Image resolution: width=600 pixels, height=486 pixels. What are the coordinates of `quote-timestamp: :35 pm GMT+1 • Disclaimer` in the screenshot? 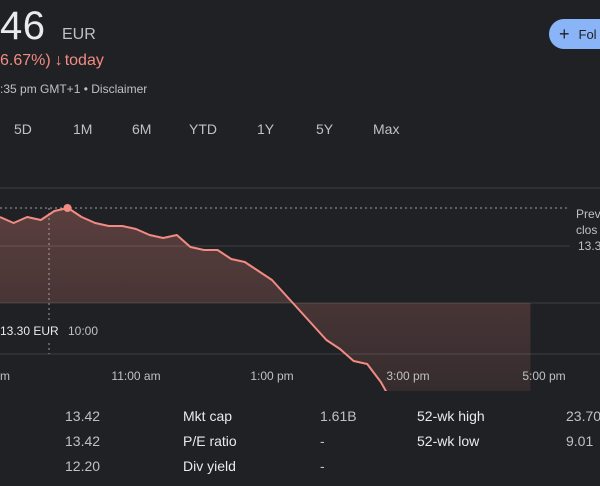 It's located at (74, 89).